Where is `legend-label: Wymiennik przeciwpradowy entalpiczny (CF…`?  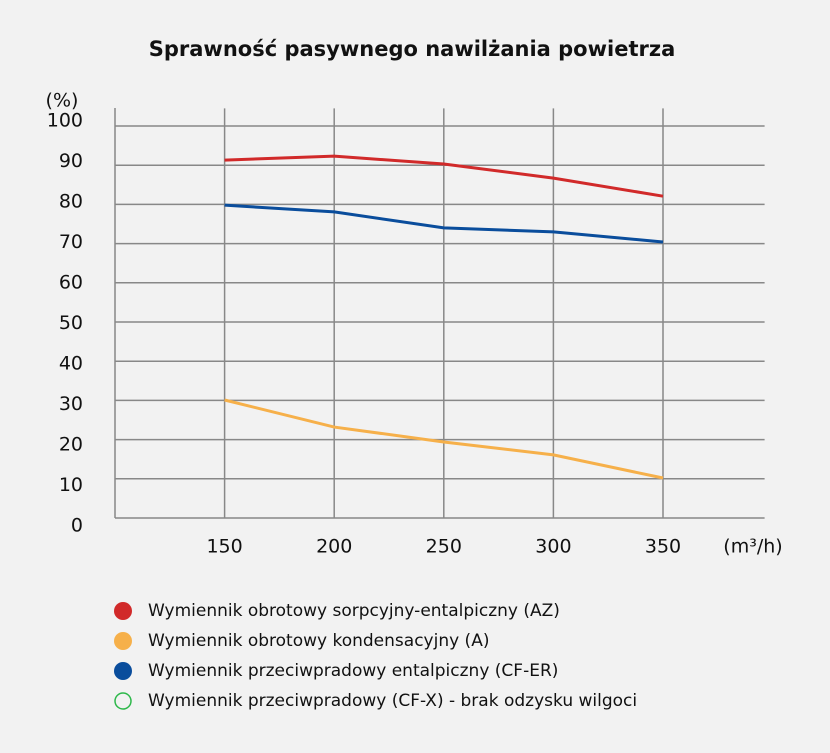
legend-label: Wymiennik przeciwpradowy entalpiczny (CF… is located at coordinates (353, 671).